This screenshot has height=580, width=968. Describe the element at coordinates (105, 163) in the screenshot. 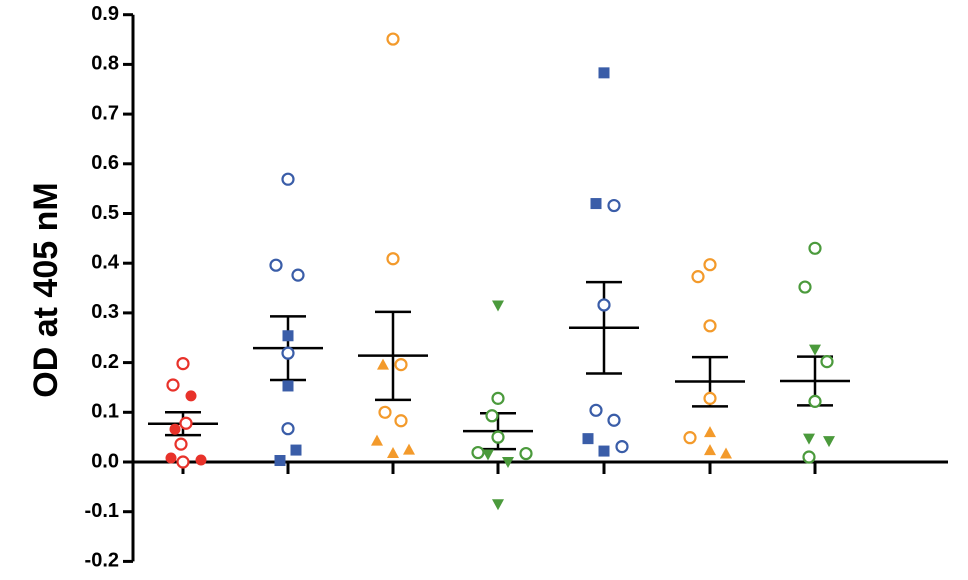

I see `y-tick-label: 0.6` at that location.